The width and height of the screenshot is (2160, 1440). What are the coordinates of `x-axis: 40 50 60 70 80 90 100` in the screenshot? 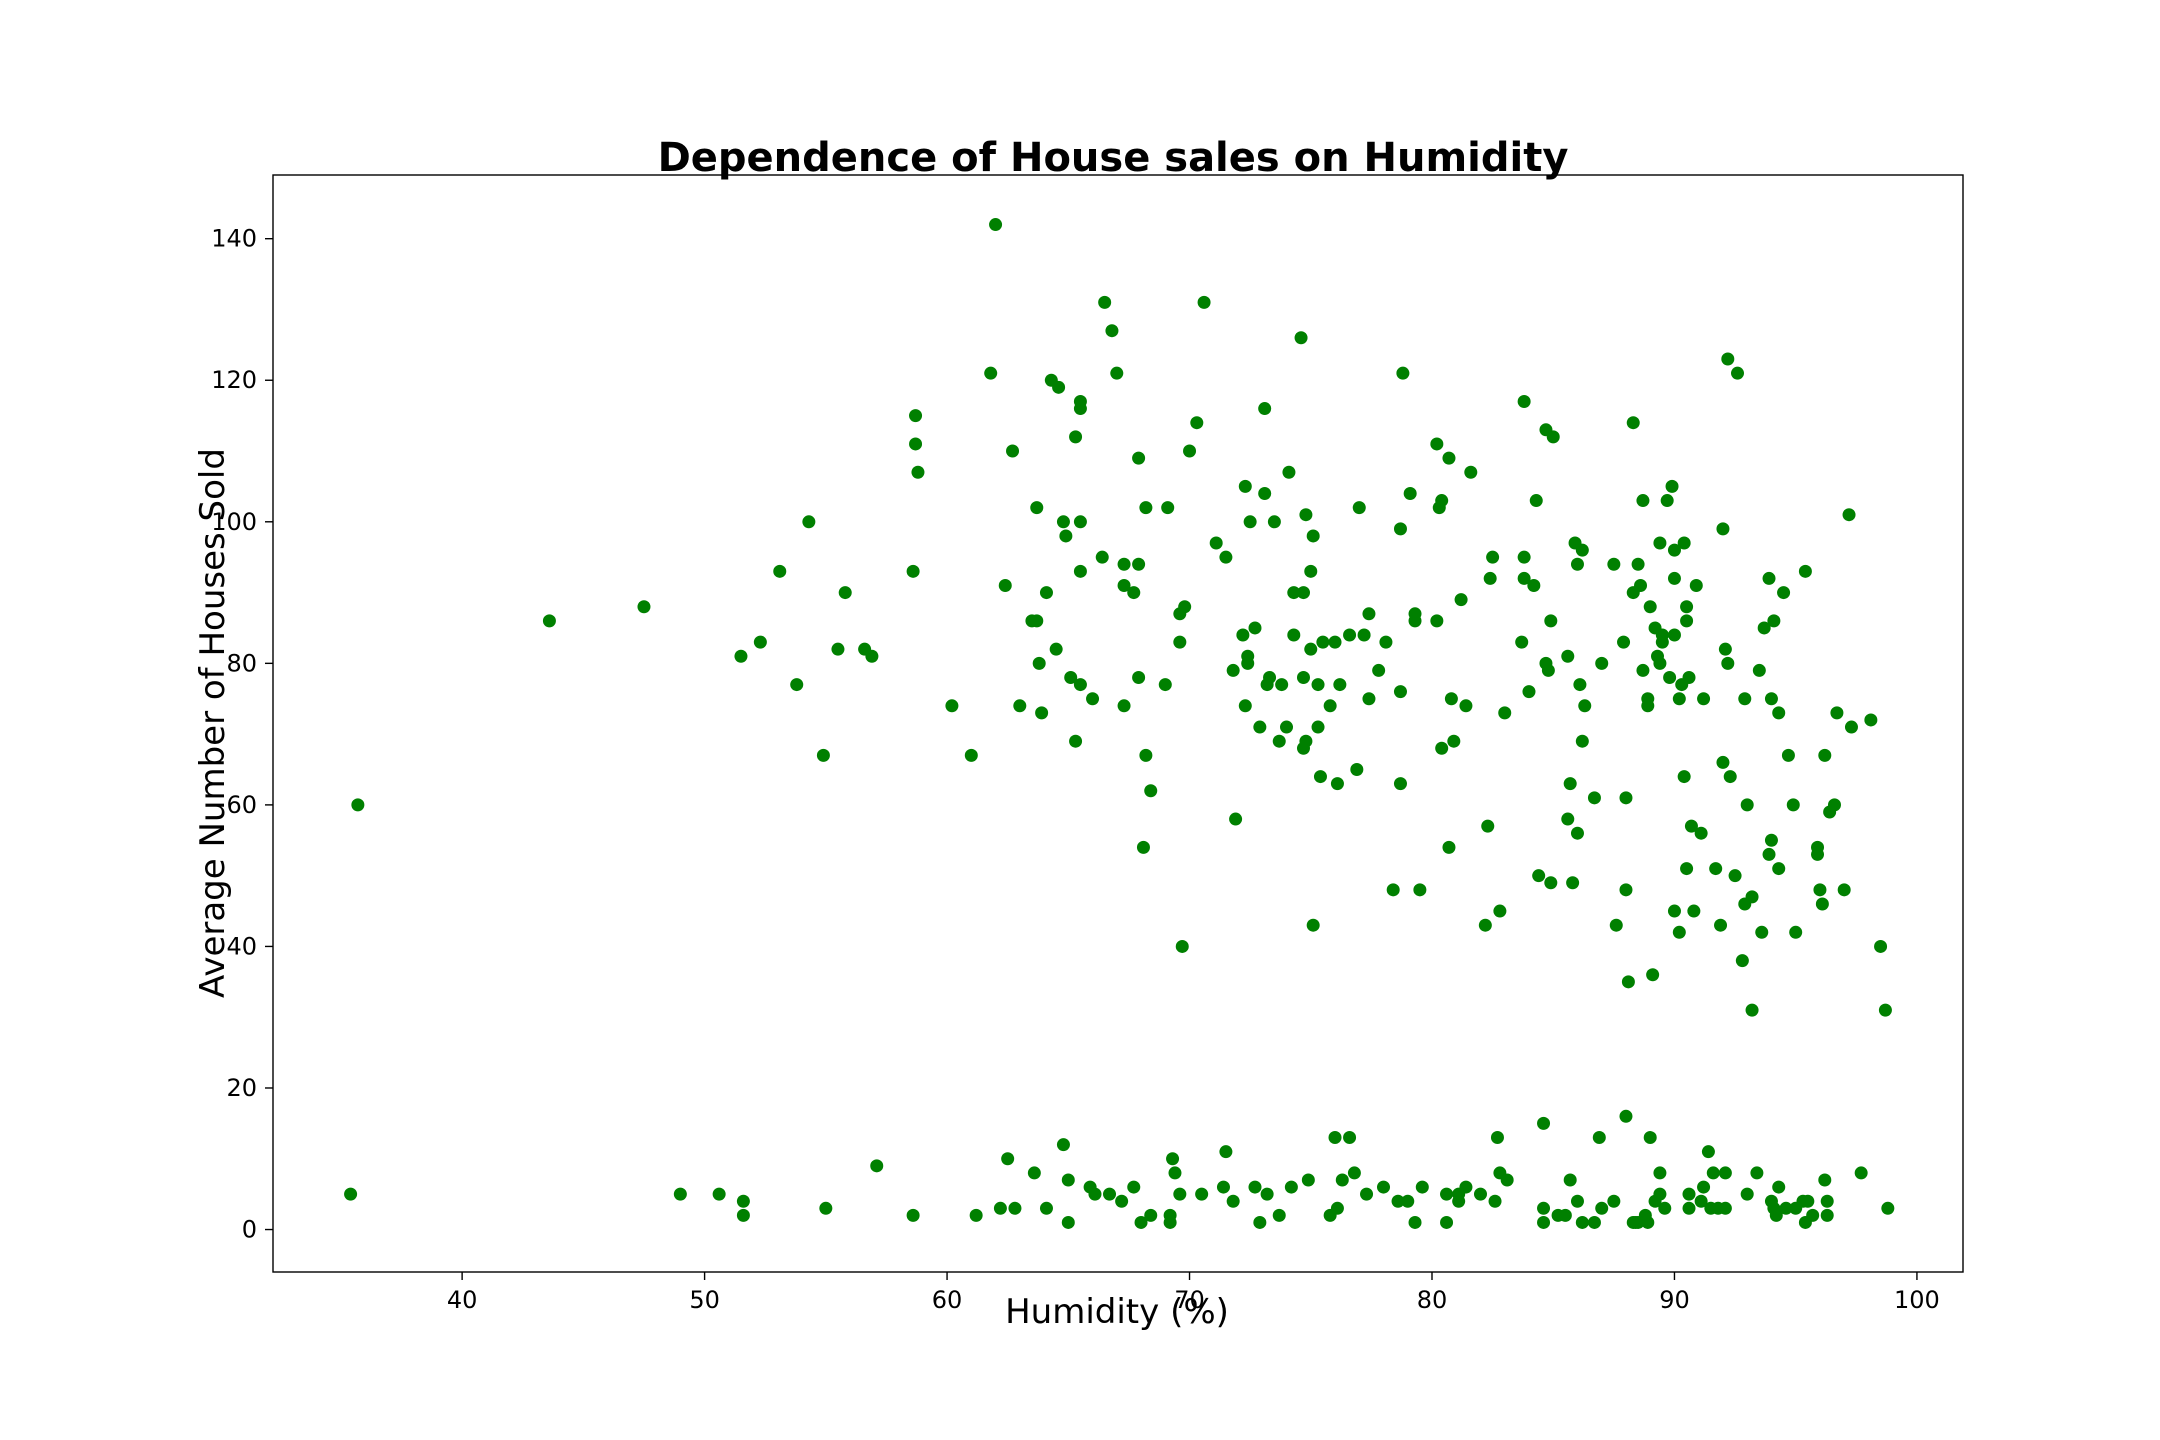 It's located at (1193, 1293).